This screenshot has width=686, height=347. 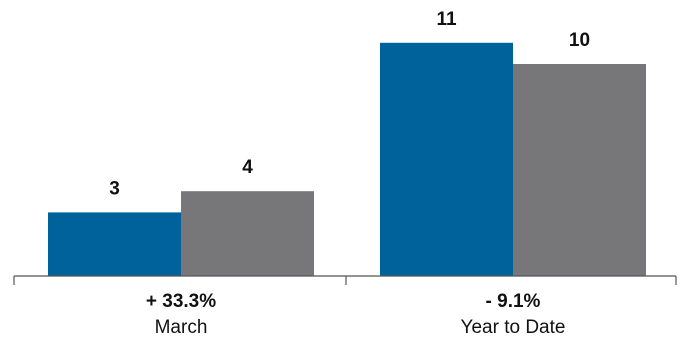 I want to click on data-label: 10, so click(x=579, y=40).